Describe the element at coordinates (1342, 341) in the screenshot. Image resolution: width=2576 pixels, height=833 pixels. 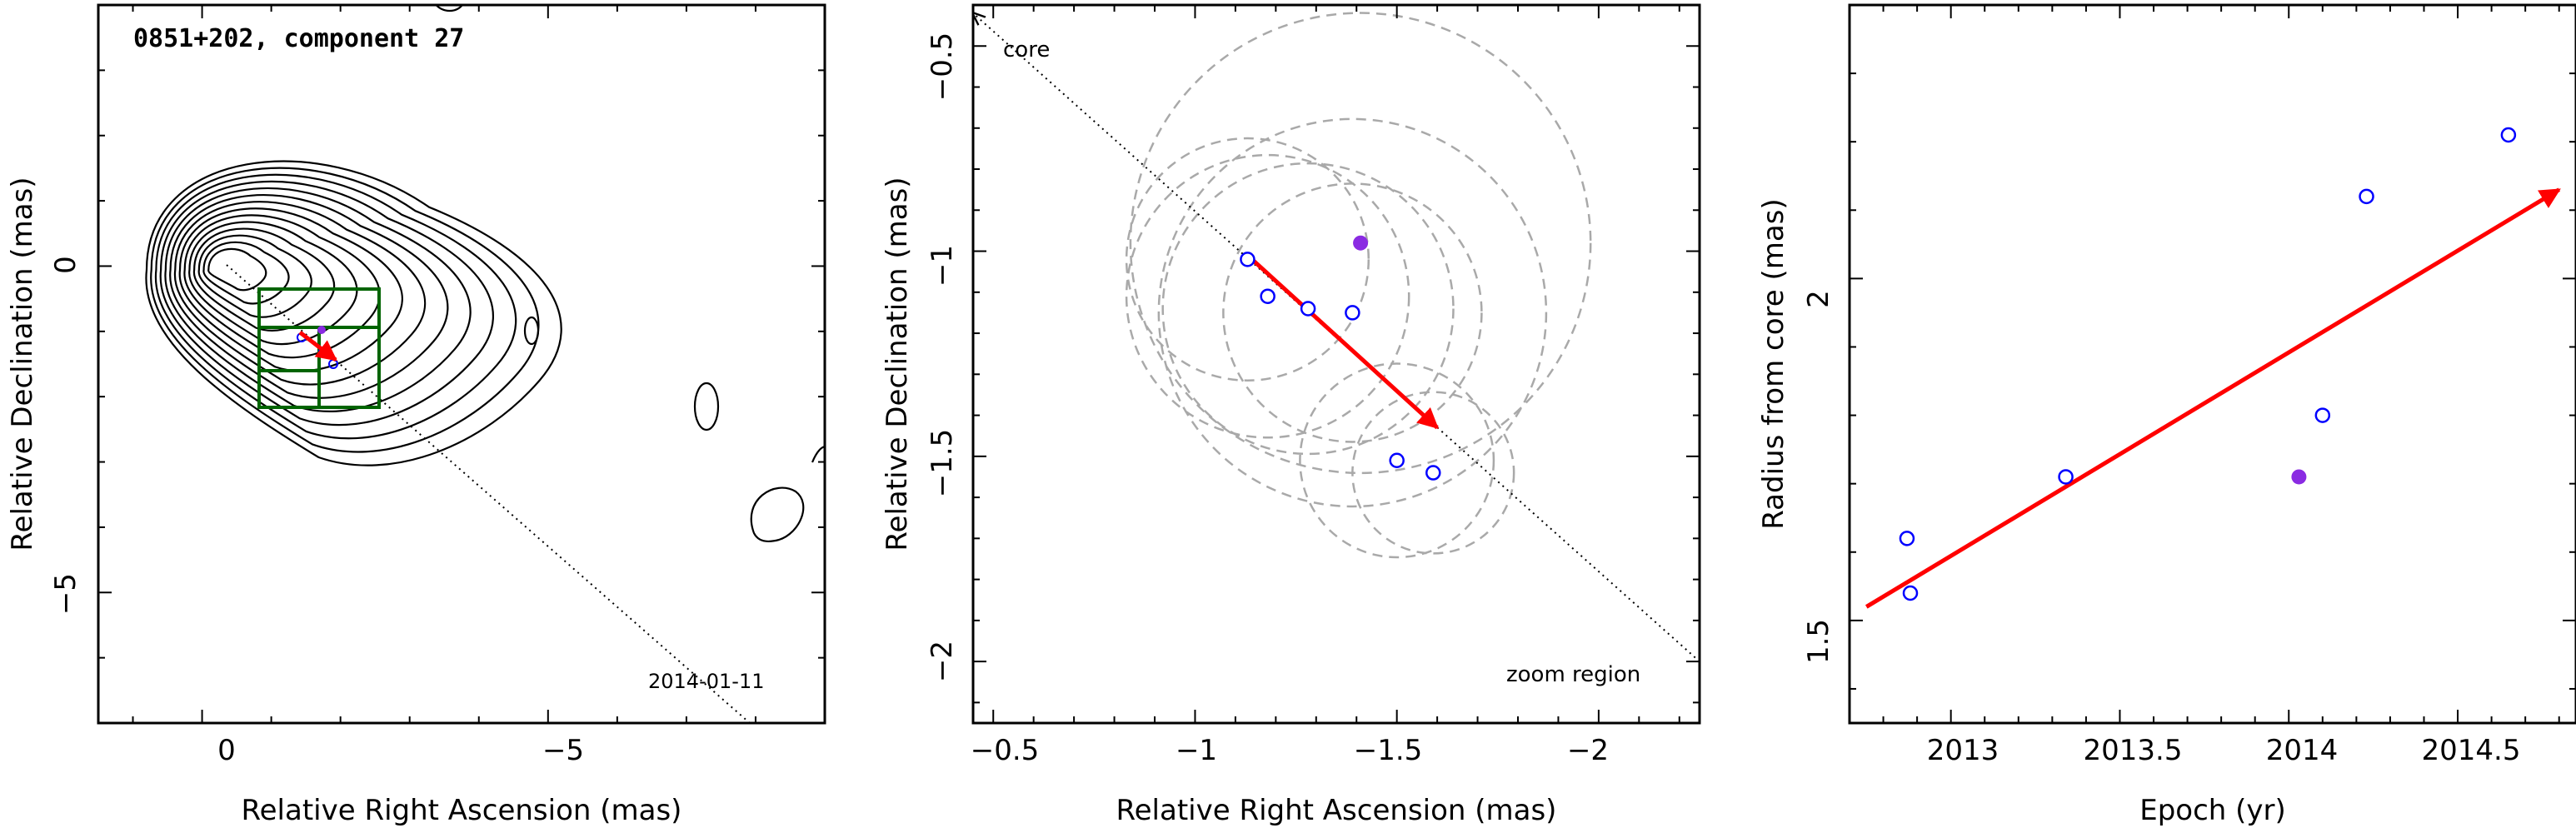
I see `velocity-arrow` at that location.